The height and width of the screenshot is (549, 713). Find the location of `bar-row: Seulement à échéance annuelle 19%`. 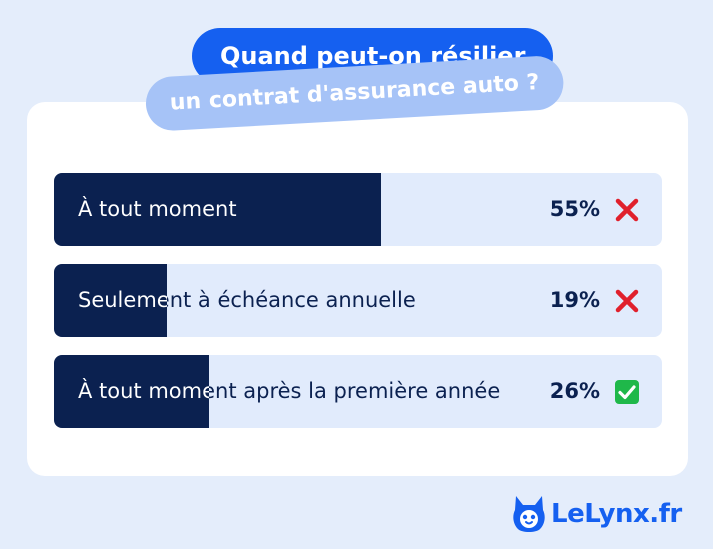

bar-row: Seulement à échéance annuelle 19% is located at coordinates (358, 300).